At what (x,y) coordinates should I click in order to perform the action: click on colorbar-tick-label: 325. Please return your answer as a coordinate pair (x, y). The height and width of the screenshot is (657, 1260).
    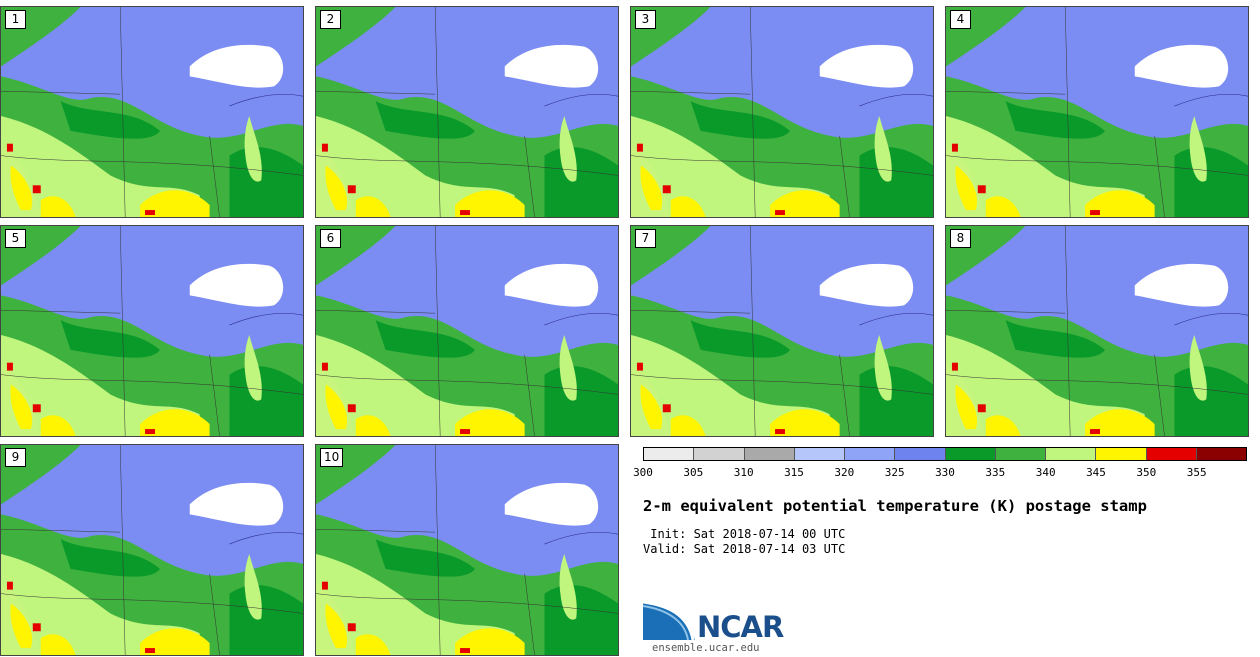
    Looking at the image, I should click on (894, 472).